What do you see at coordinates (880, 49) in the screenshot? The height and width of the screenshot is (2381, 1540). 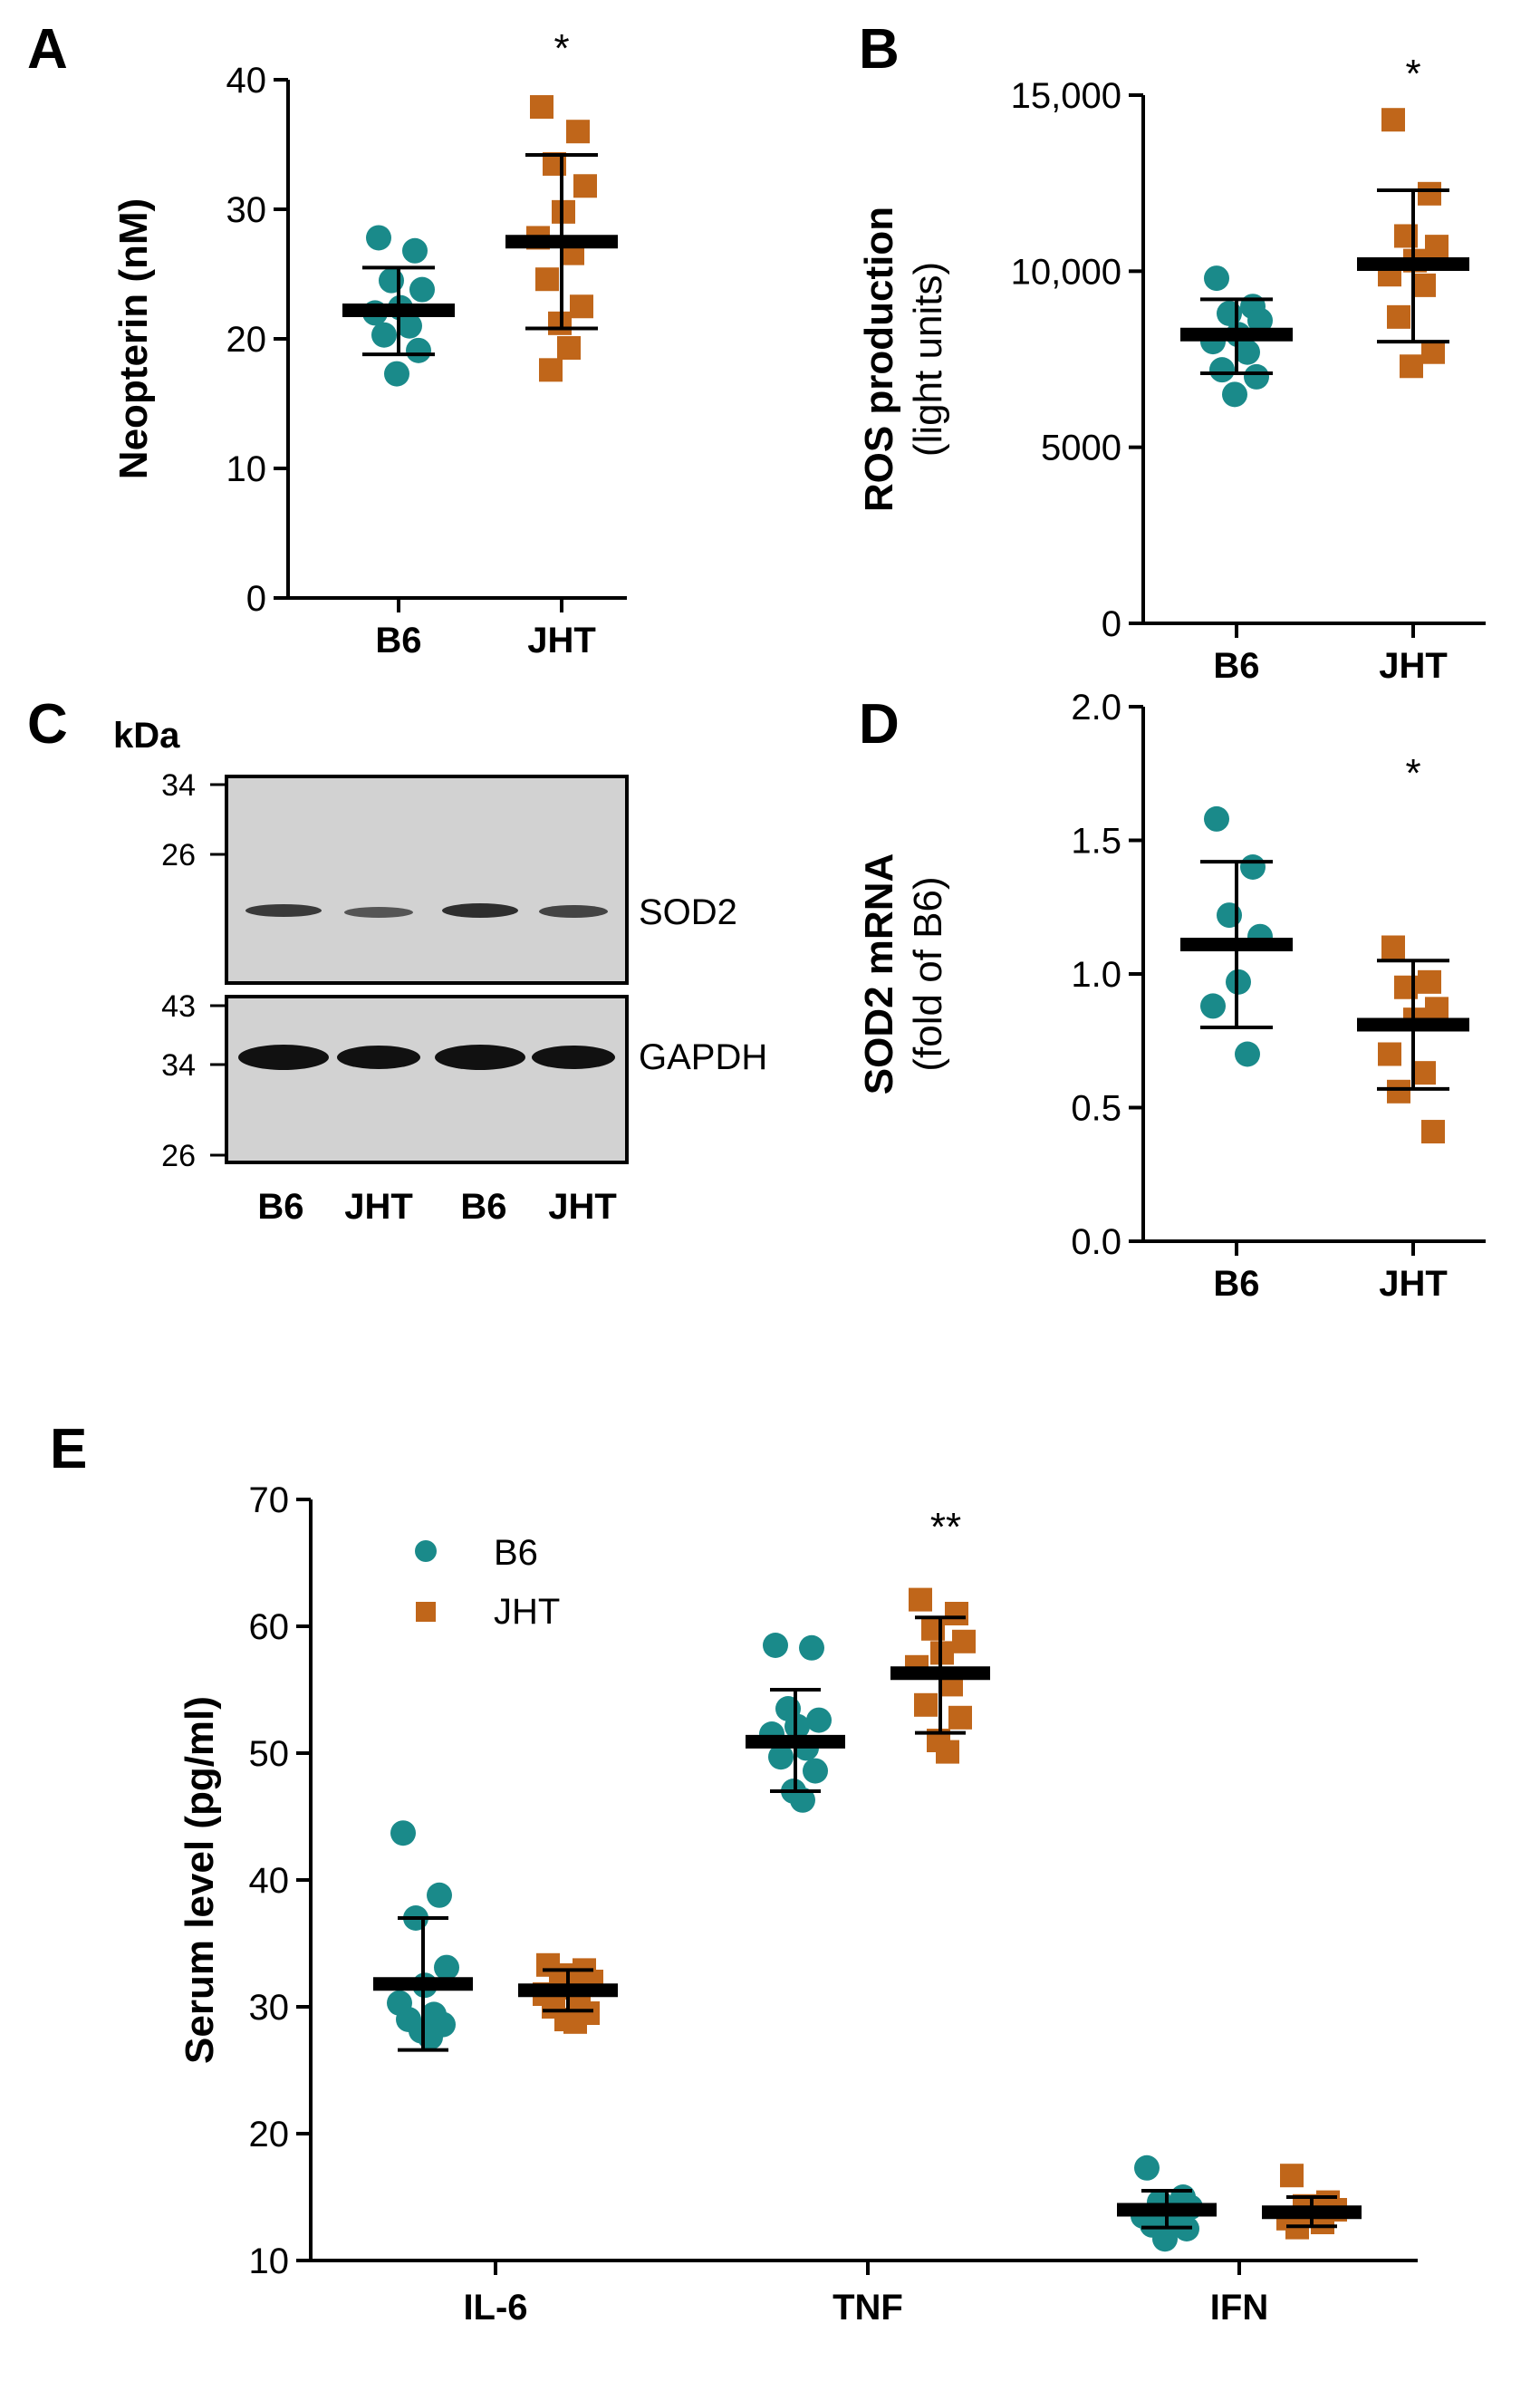 I see `panel-label-b: B` at bounding box center [880, 49].